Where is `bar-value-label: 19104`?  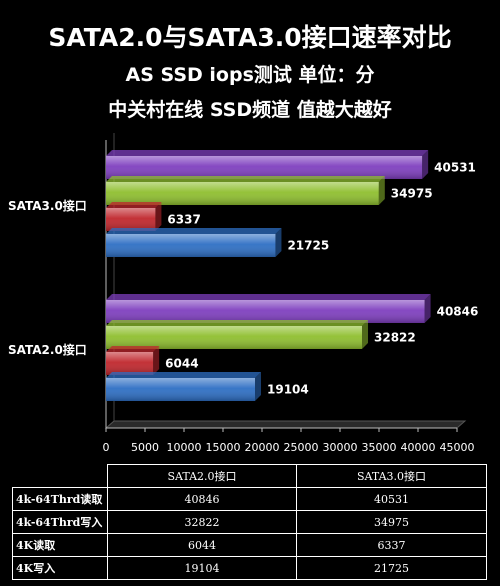 bar-value-label: 19104 is located at coordinates (288, 390).